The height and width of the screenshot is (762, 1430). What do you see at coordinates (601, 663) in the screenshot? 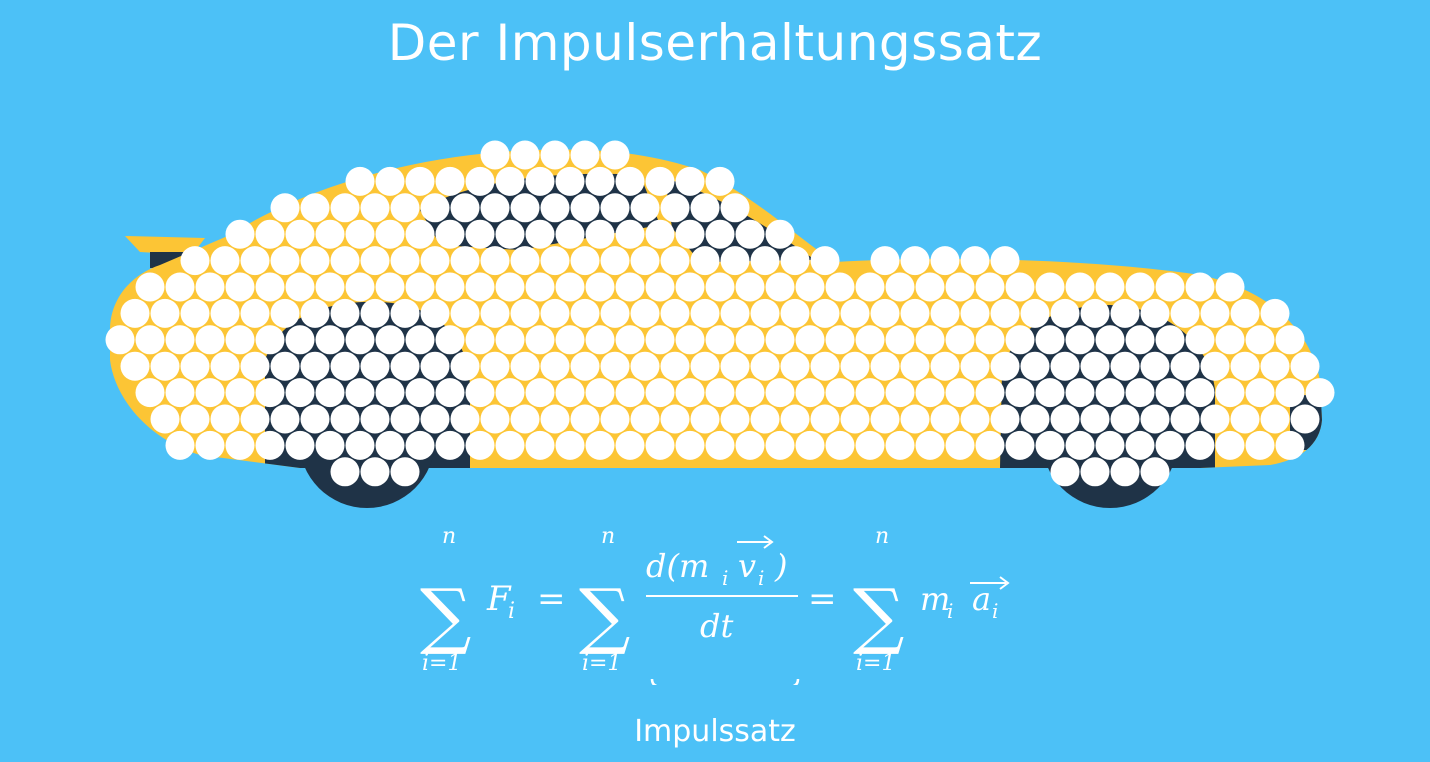
I see `sum-lower-limit: i=1` at bounding box center [601, 663].